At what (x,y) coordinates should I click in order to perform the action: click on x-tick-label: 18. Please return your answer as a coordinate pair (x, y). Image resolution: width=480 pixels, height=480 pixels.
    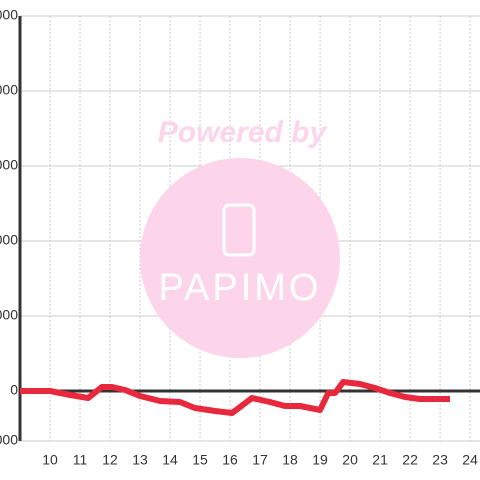
    Looking at the image, I should click on (290, 460).